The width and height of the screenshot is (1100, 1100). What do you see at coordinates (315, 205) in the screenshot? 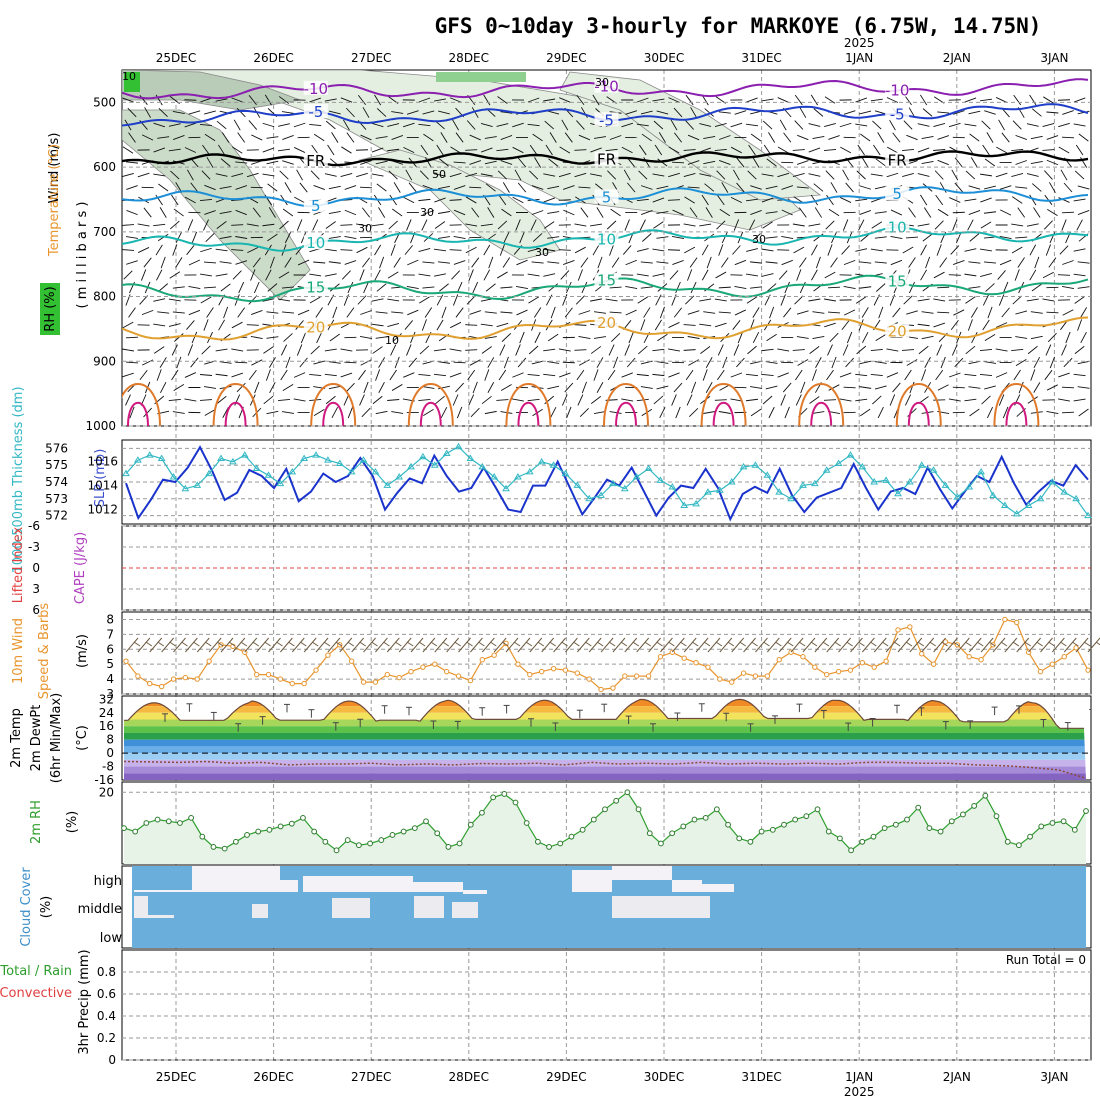
I see `isotherm-label-bg` at bounding box center [315, 205].